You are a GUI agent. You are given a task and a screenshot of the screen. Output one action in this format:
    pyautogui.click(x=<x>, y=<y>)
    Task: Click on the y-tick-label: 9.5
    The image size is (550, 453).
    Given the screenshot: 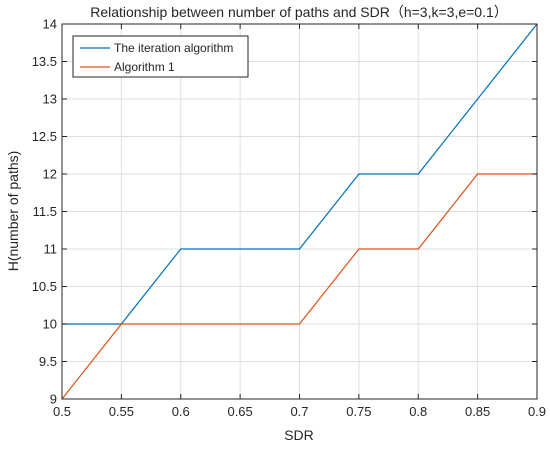 What is the action you would take?
    pyautogui.click(x=48, y=361)
    